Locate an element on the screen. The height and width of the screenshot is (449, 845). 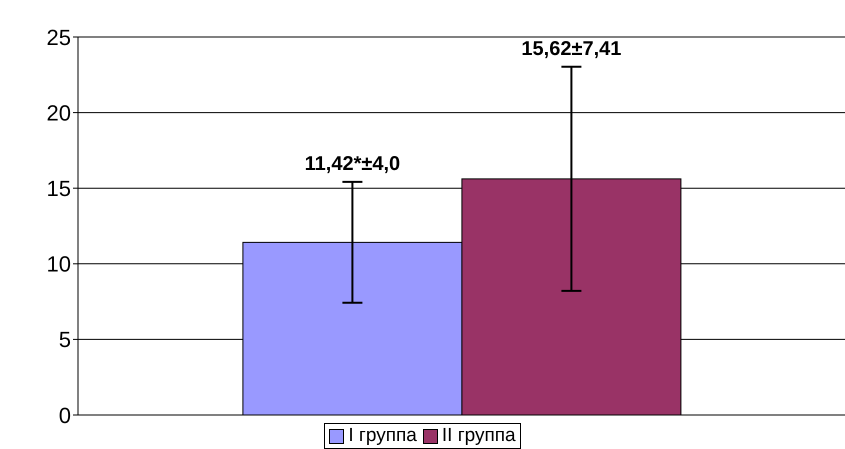
y-tick-label: 15 is located at coordinates (58, 189).